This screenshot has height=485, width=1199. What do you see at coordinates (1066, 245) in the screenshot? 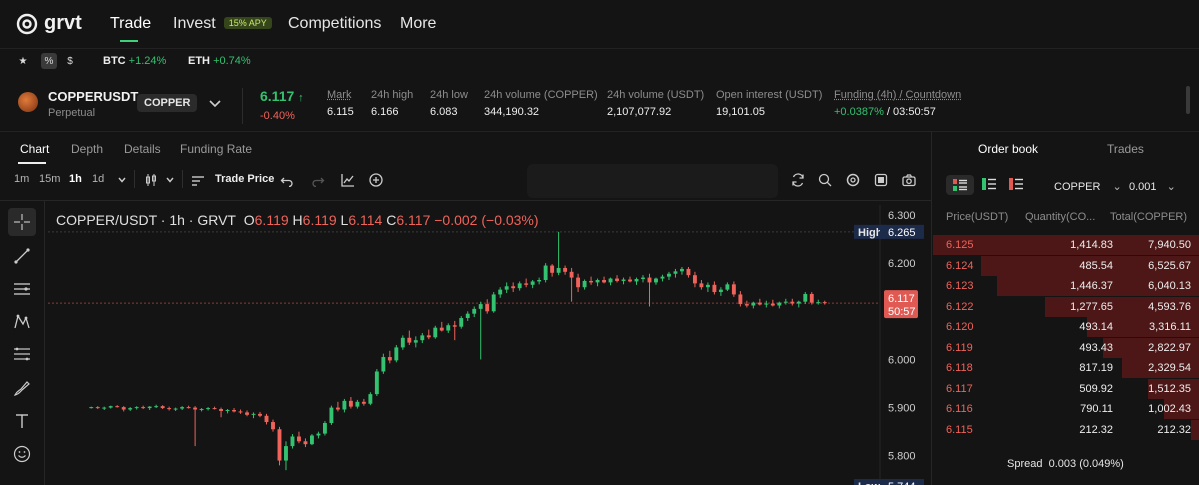
I see `orderbook-row: 6.125 1,414.83 7,940.50` at bounding box center [1066, 245].